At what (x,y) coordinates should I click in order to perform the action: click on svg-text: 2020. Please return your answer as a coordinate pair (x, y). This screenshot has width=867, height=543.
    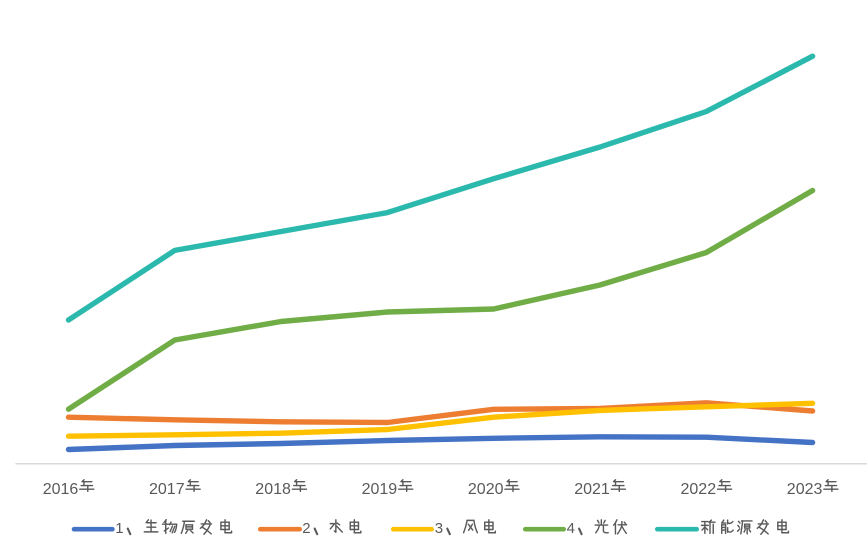
    Looking at the image, I should click on (486, 489).